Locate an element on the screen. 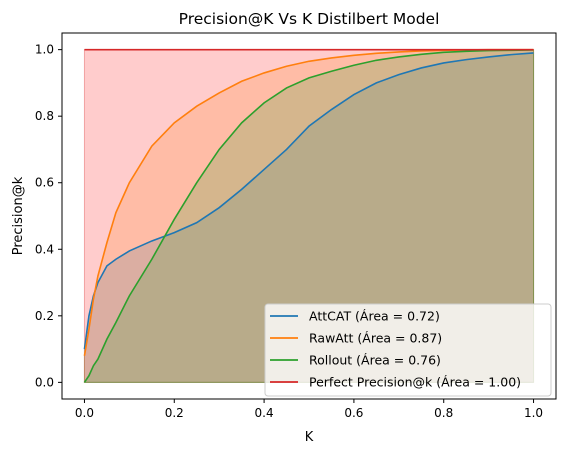 The image size is (567, 455). legend-label: AttCAT (Área = 0.72) is located at coordinates (374, 316).